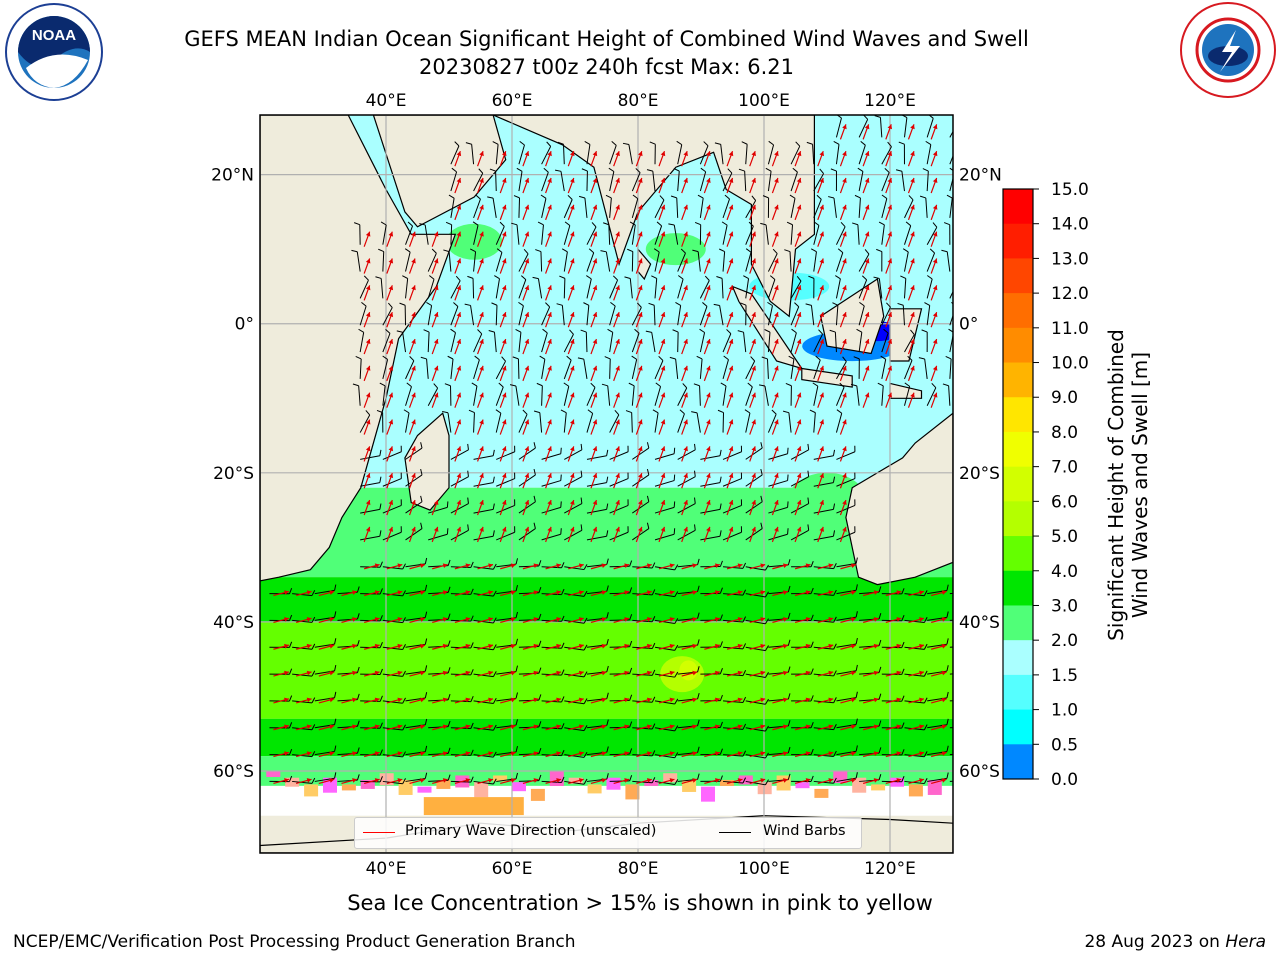 The width and height of the screenshot is (1280, 960). I want to click on colorbar-tick-label: 13.0, so click(1070, 259).